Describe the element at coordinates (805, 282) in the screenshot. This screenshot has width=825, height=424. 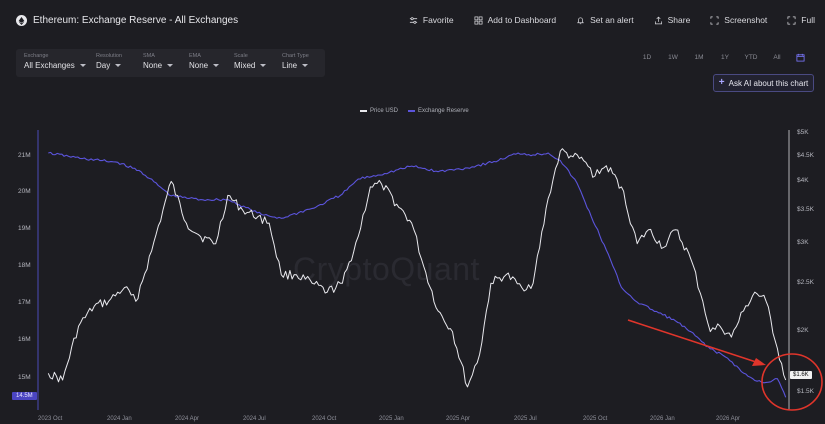
I see `right-axis-tick: $2.5K` at that location.